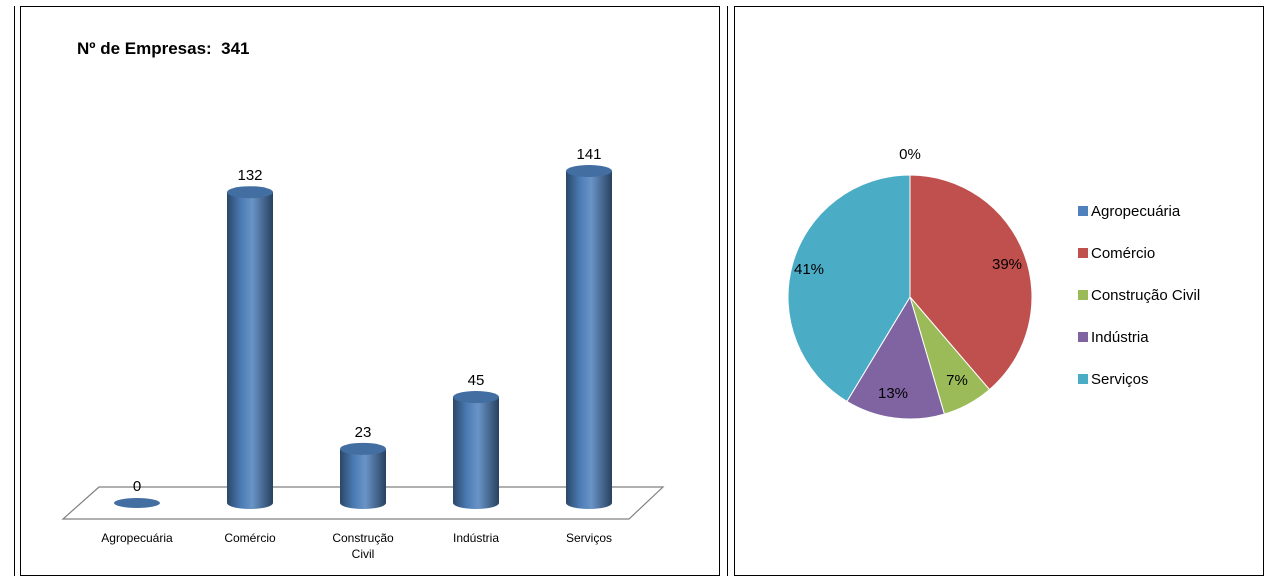 This screenshot has height=580, width=1271. What do you see at coordinates (589, 538) in the screenshot?
I see `x-tick-label-5: Serviços` at bounding box center [589, 538].